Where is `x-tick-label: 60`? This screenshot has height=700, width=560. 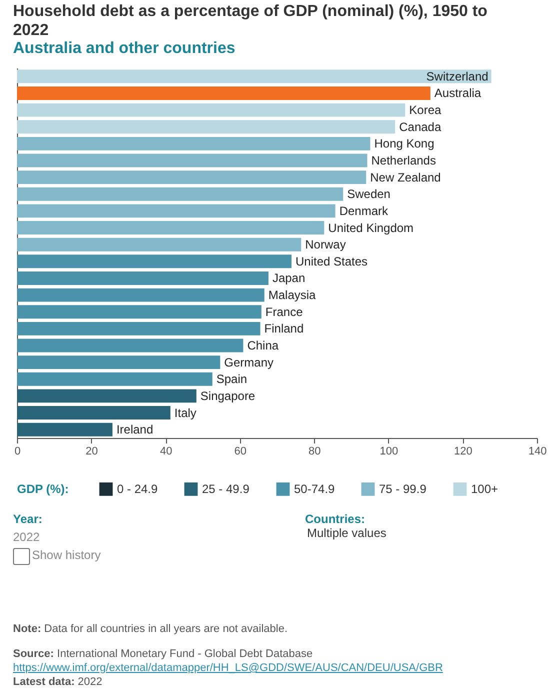
x-tick-label: 60 is located at coordinates (240, 452).